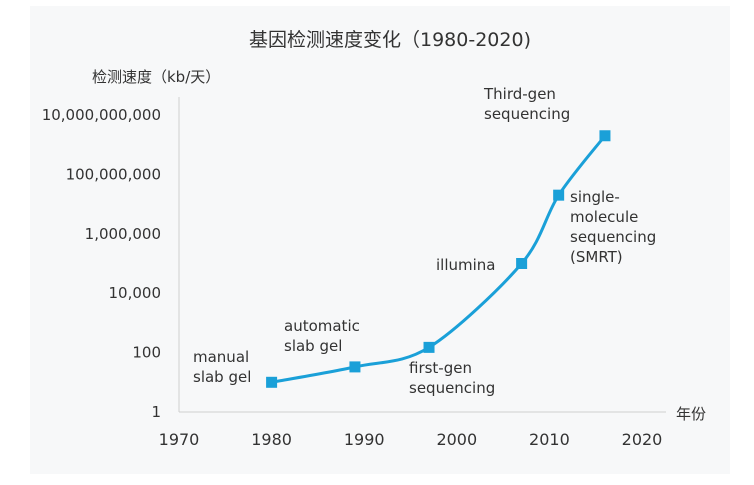 The image size is (754, 485). I want to click on y-tick-label: 1,000,000, so click(123, 234).